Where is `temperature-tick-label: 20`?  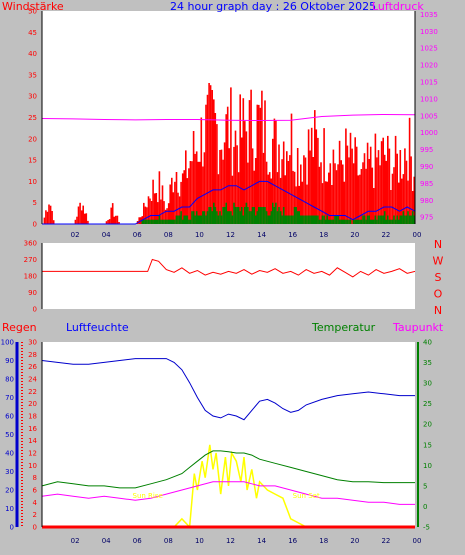
temperature-tick-label: 20 is located at coordinates (427, 425).